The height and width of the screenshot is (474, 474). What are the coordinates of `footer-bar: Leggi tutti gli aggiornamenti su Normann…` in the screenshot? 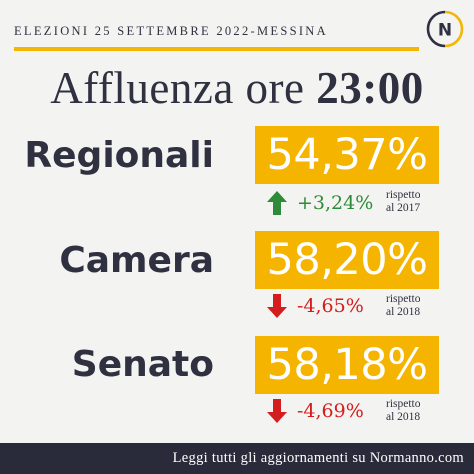 It's located at (237, 458).